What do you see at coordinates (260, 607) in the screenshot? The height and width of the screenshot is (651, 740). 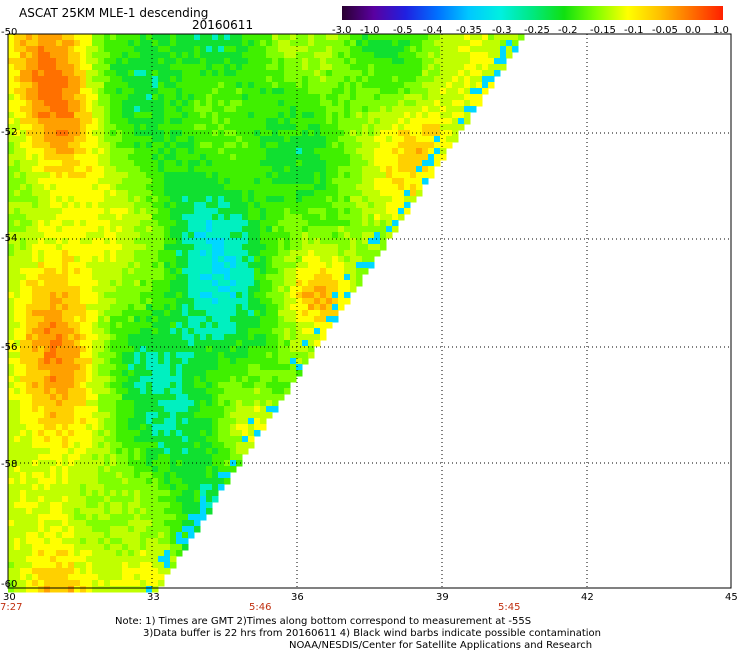 I see `time-label: 5:46` at bounding box center [260, 607].